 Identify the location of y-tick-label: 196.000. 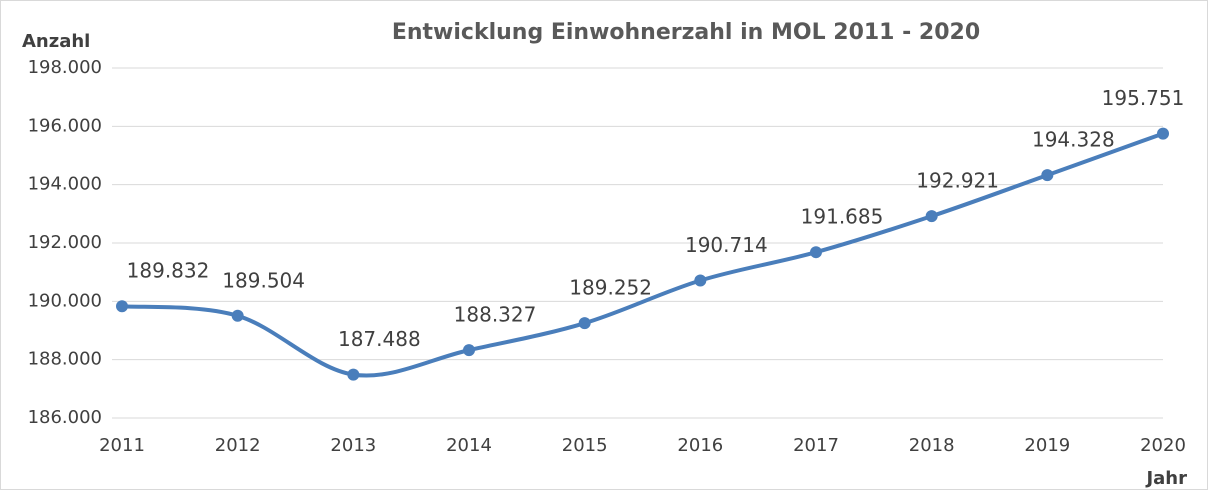
(65, 125).